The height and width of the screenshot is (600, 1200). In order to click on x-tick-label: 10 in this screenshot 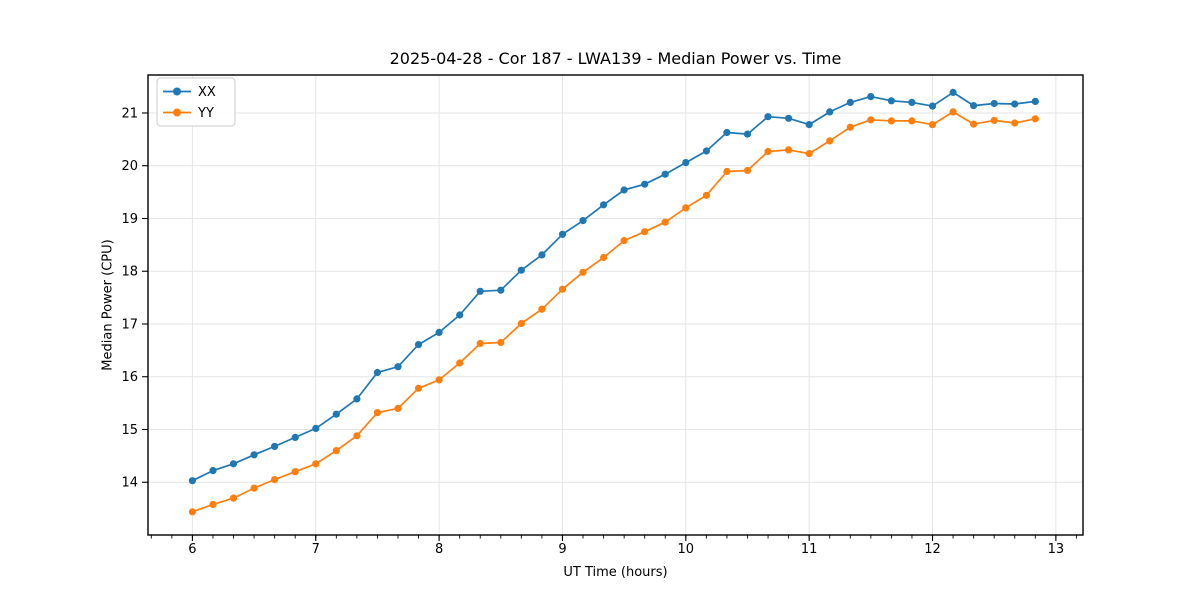, I will do `click(686, 549)`.